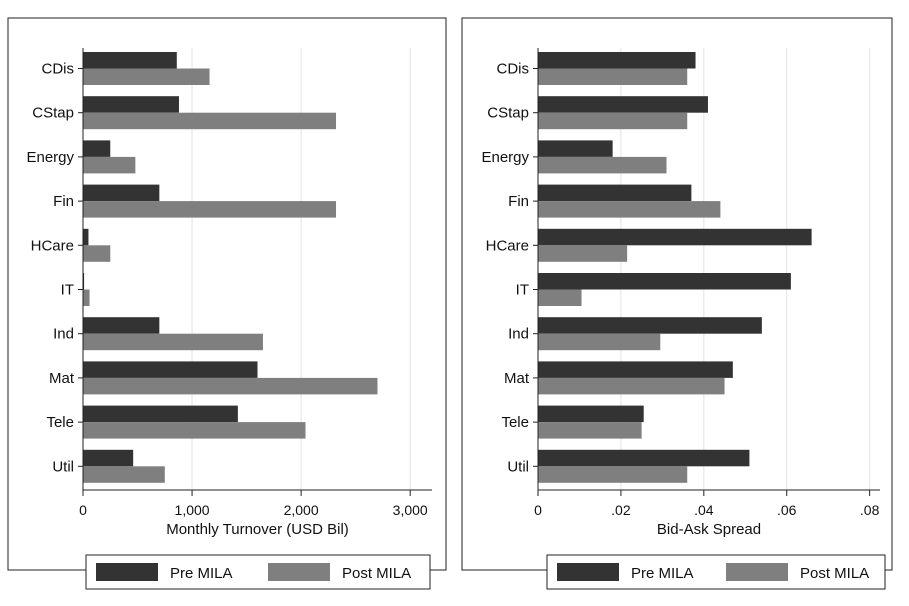 Image resolution: width=909 pixels, height=606 pixels. Describe the element at coordinates (192, 510) in the screenshot. I see `x-tick-label: 1,000` at that location.